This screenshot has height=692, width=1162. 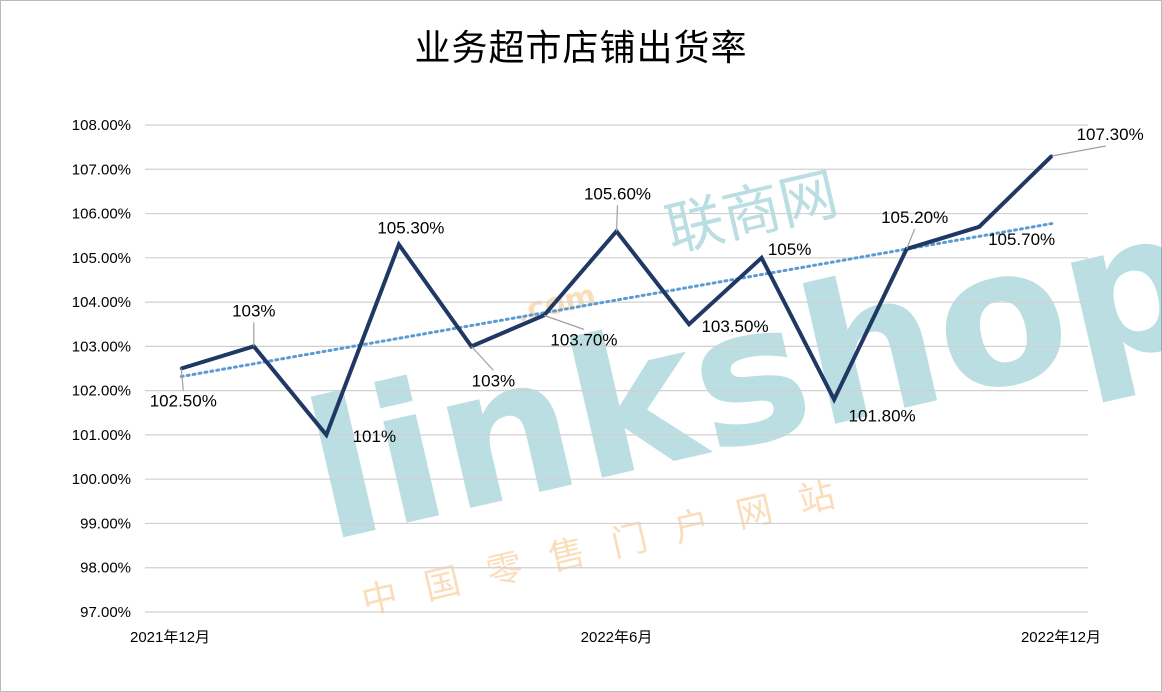 What do you see at coordinates (882, 415) in the screenshot?
I see `data-label: 101.80%` at bounding box center [882, 415].